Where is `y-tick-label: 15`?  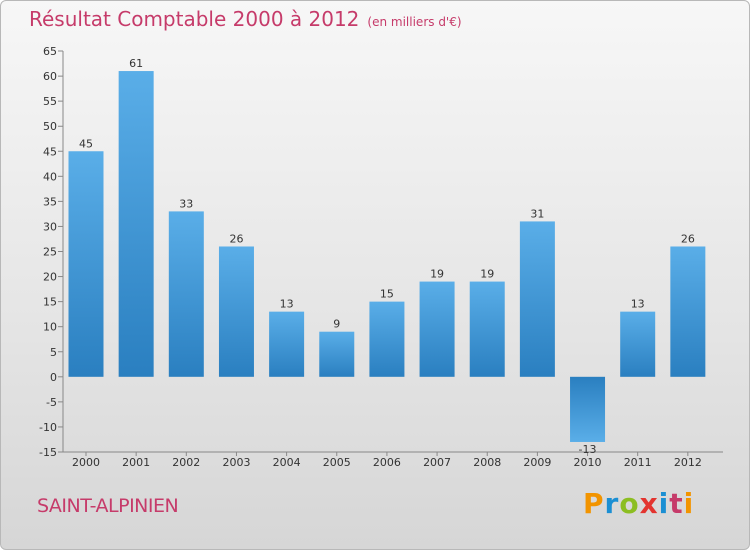 y-tick-label: 15 is located at coordinates (50, 302).